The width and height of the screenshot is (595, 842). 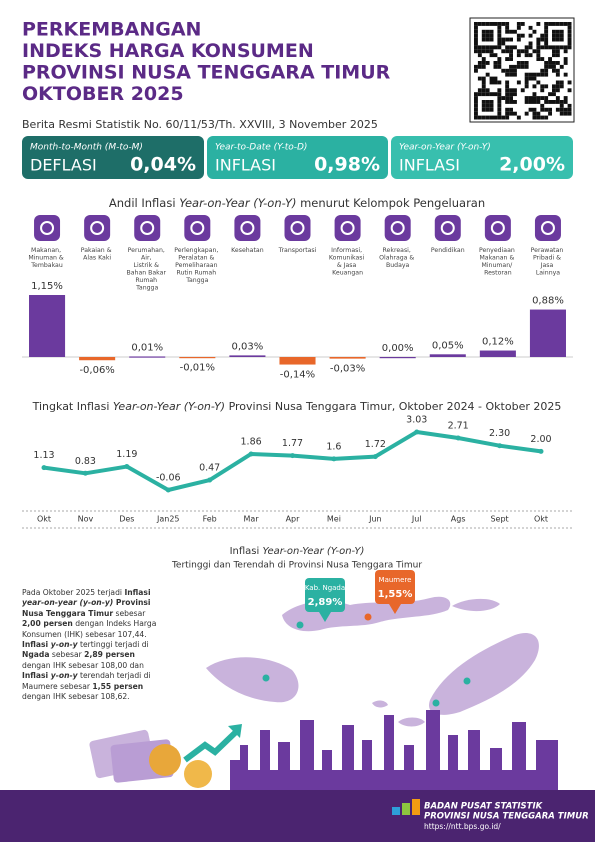 What do you see at coordinates (375, 519) in the screenshot?
I see `x-tick-label: Jun` at bounding box center [375, 519].